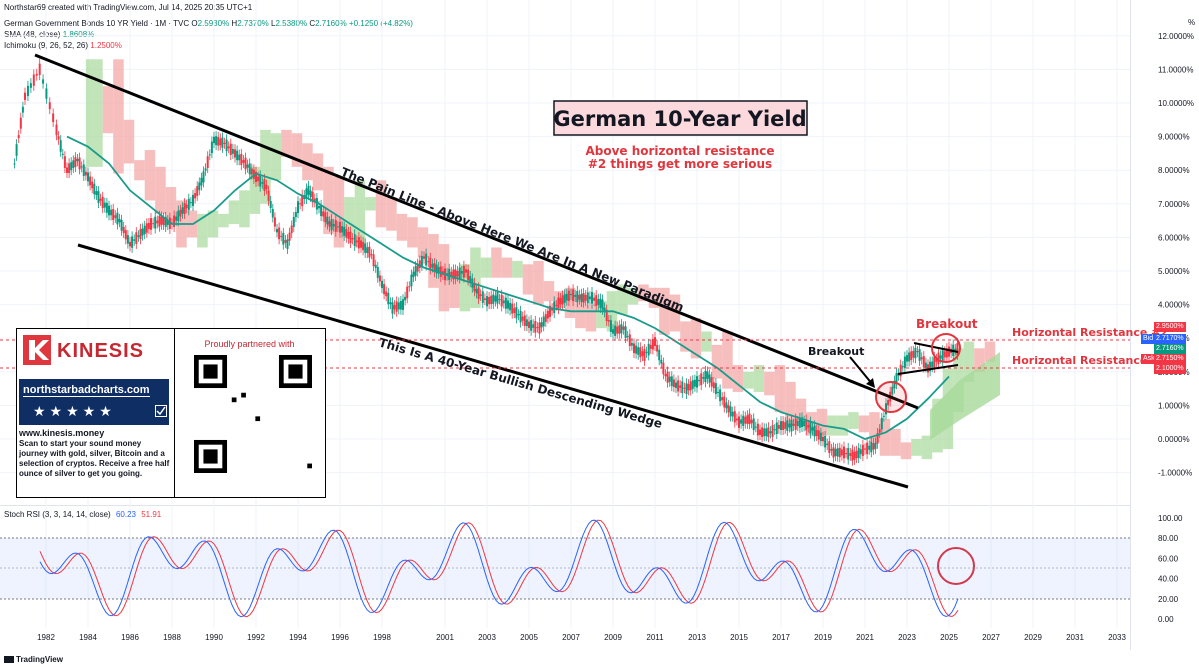 The image size is (1199, 667). What do you see at coordinates (1175, 69) in the screenshot?
I see `y-tick-label: 11.0000%` at bounding box center [1175, 69].